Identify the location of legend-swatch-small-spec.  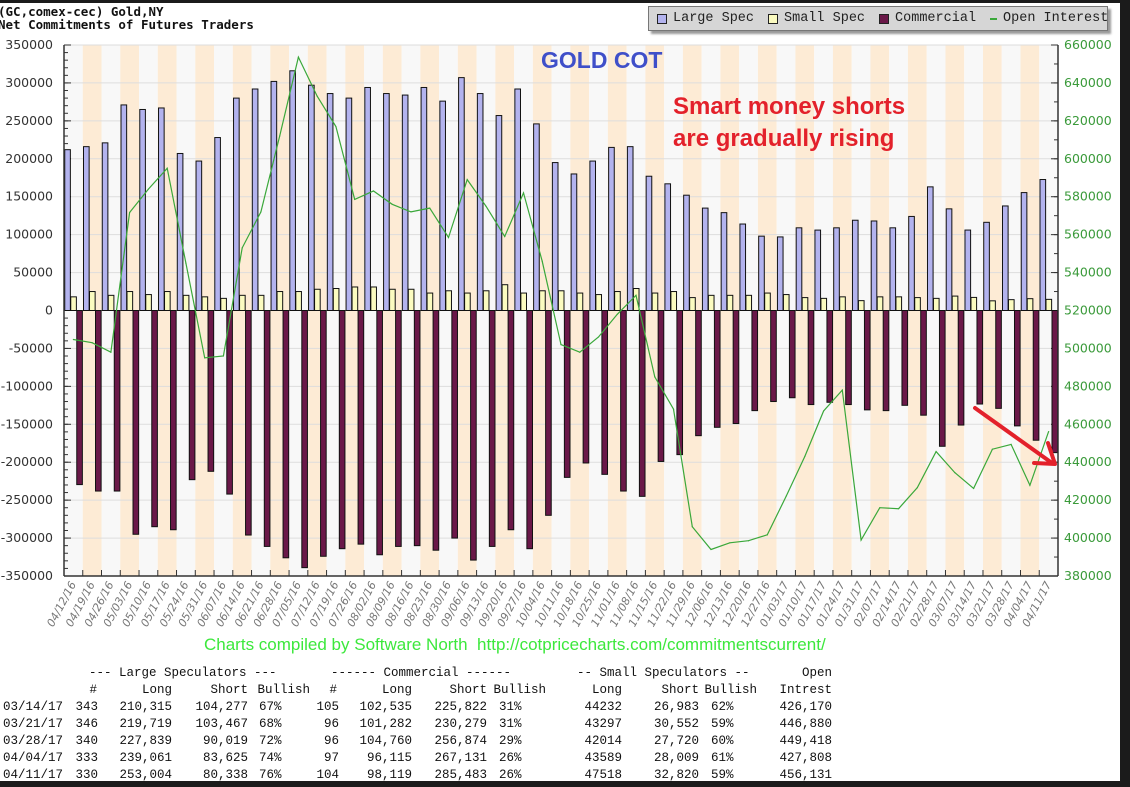
(773, 18).